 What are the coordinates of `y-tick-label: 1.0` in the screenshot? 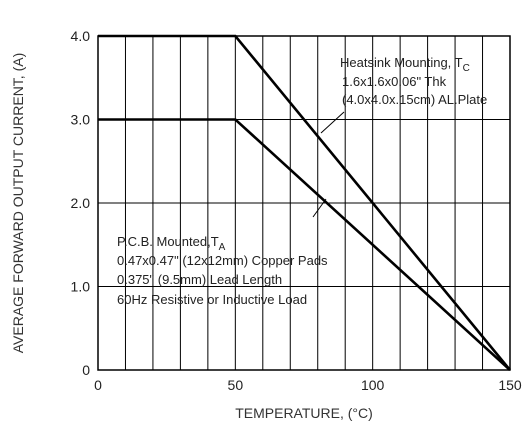 It's located at (81, 287).